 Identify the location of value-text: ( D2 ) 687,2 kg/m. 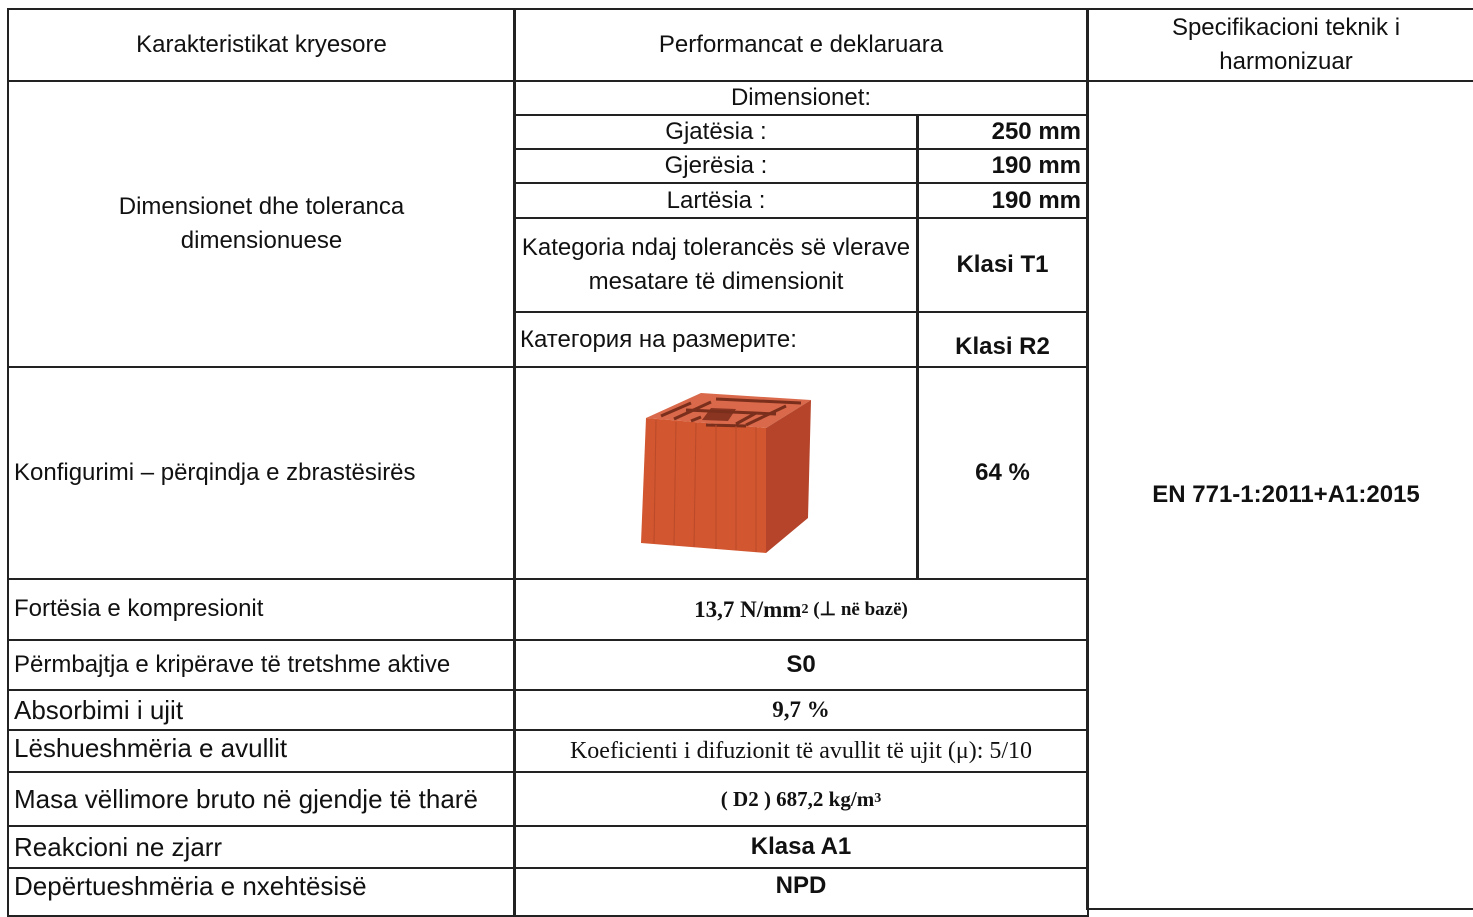
(797, 799).